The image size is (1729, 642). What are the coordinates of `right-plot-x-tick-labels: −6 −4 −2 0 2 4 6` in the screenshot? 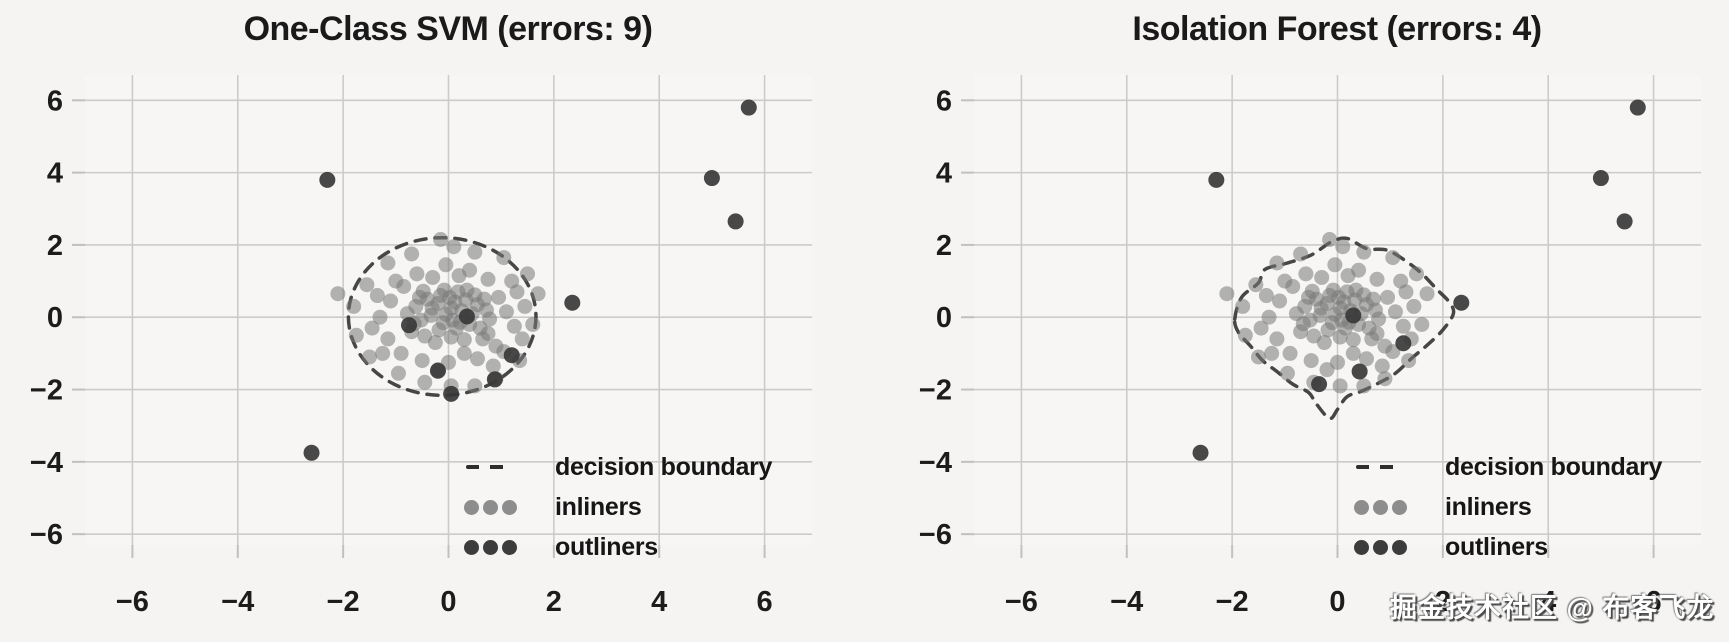 It's located at (1333, 602).